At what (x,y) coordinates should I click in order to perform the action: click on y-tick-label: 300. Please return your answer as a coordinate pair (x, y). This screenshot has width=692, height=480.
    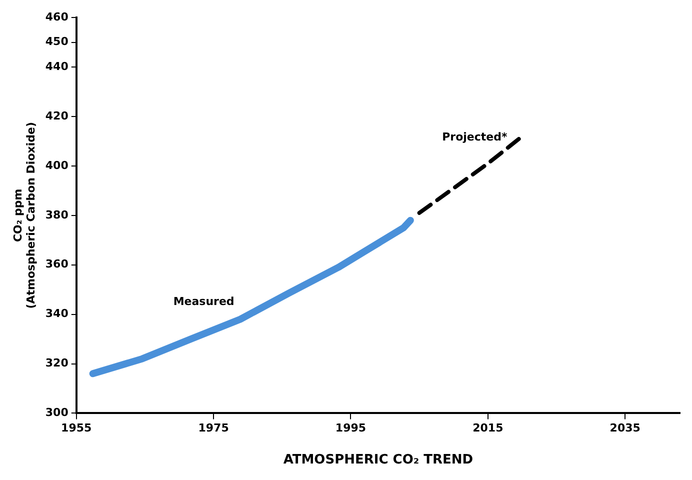
    Looking at the image, I should click on (57, 413).